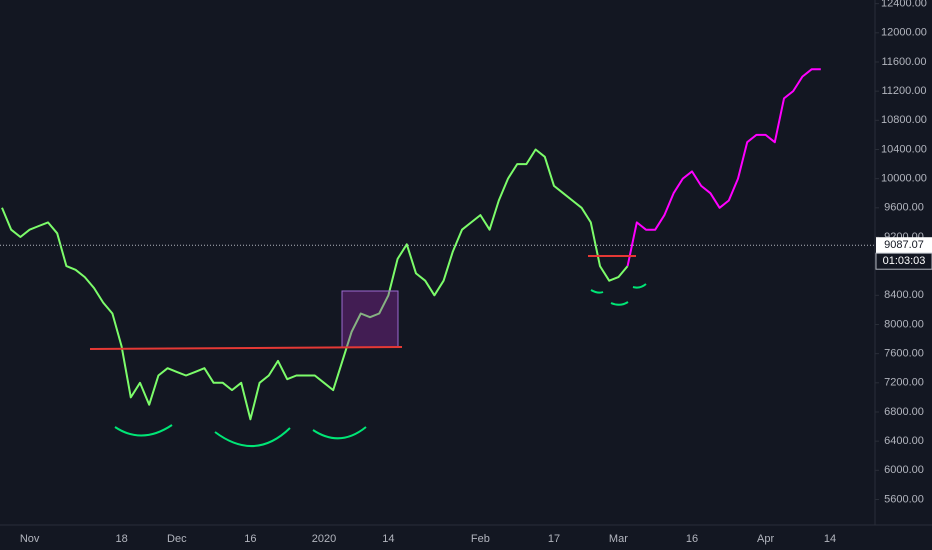 Image resolution: width=932 pixels, height=550 pixels. What do you see at coordinates (904, 295) in the screenshot?
I see `y-tick-label: 8400.00` at bounding box center [904, 295].